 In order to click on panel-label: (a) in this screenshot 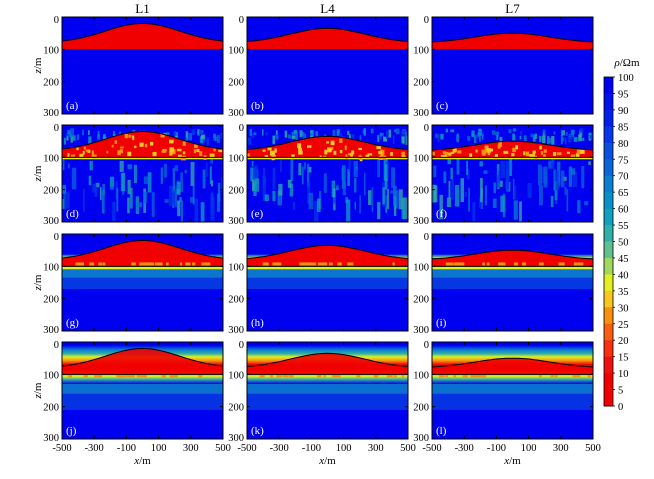, I will do `click(72, 106)`.